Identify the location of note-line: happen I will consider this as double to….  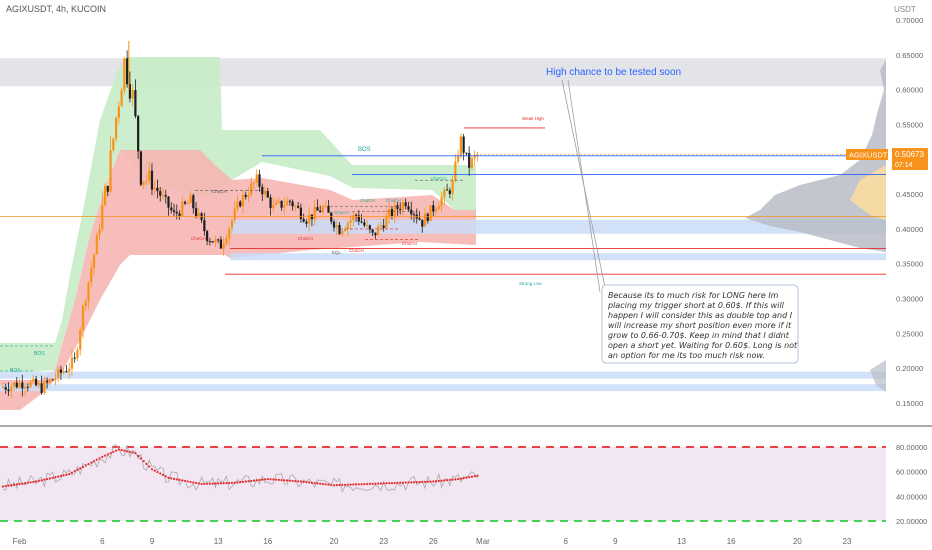
(700, 315).